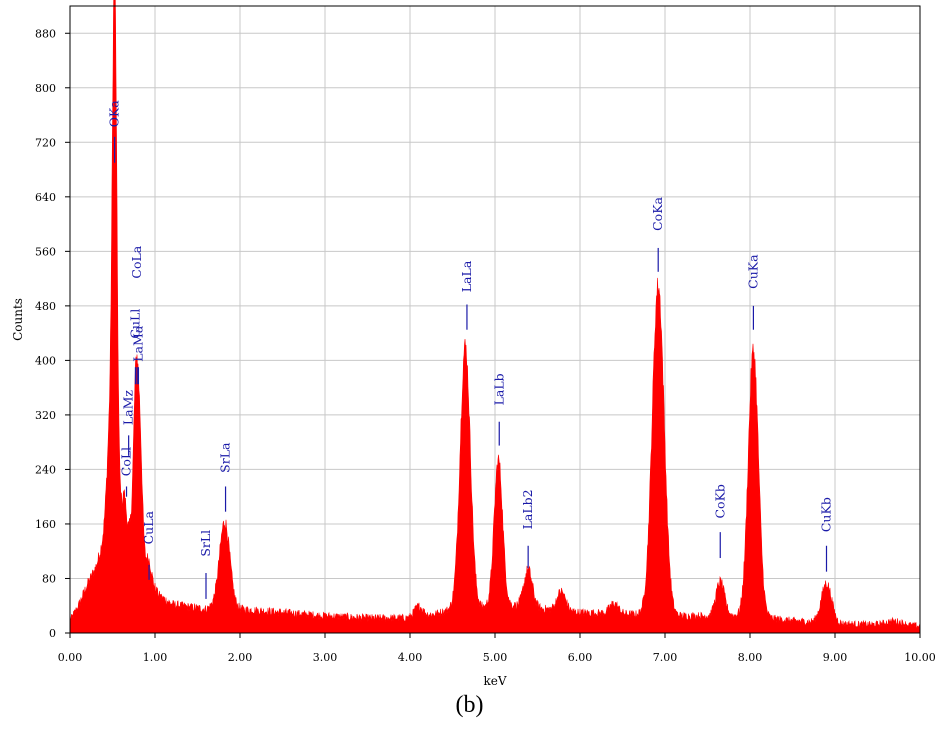  I want to click on x-tick-label: 3.00, so click(325, 657).